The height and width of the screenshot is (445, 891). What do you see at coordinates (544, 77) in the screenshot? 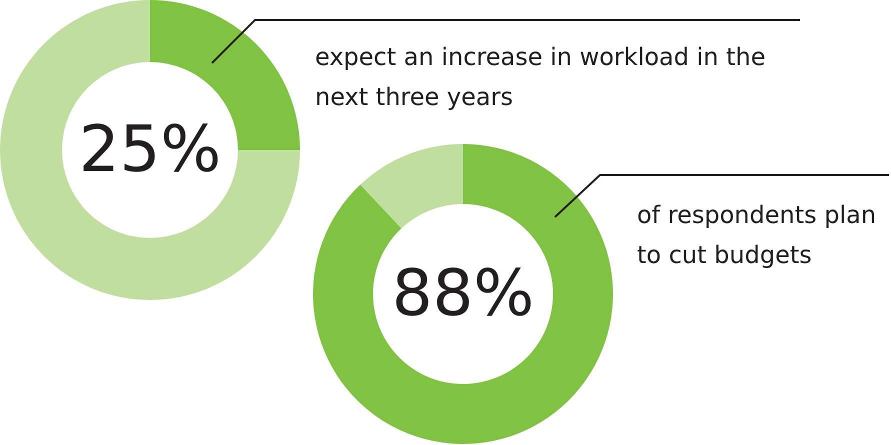
I see `text: expect an increase in workload in the next three years` at bounding box center [544, 77].